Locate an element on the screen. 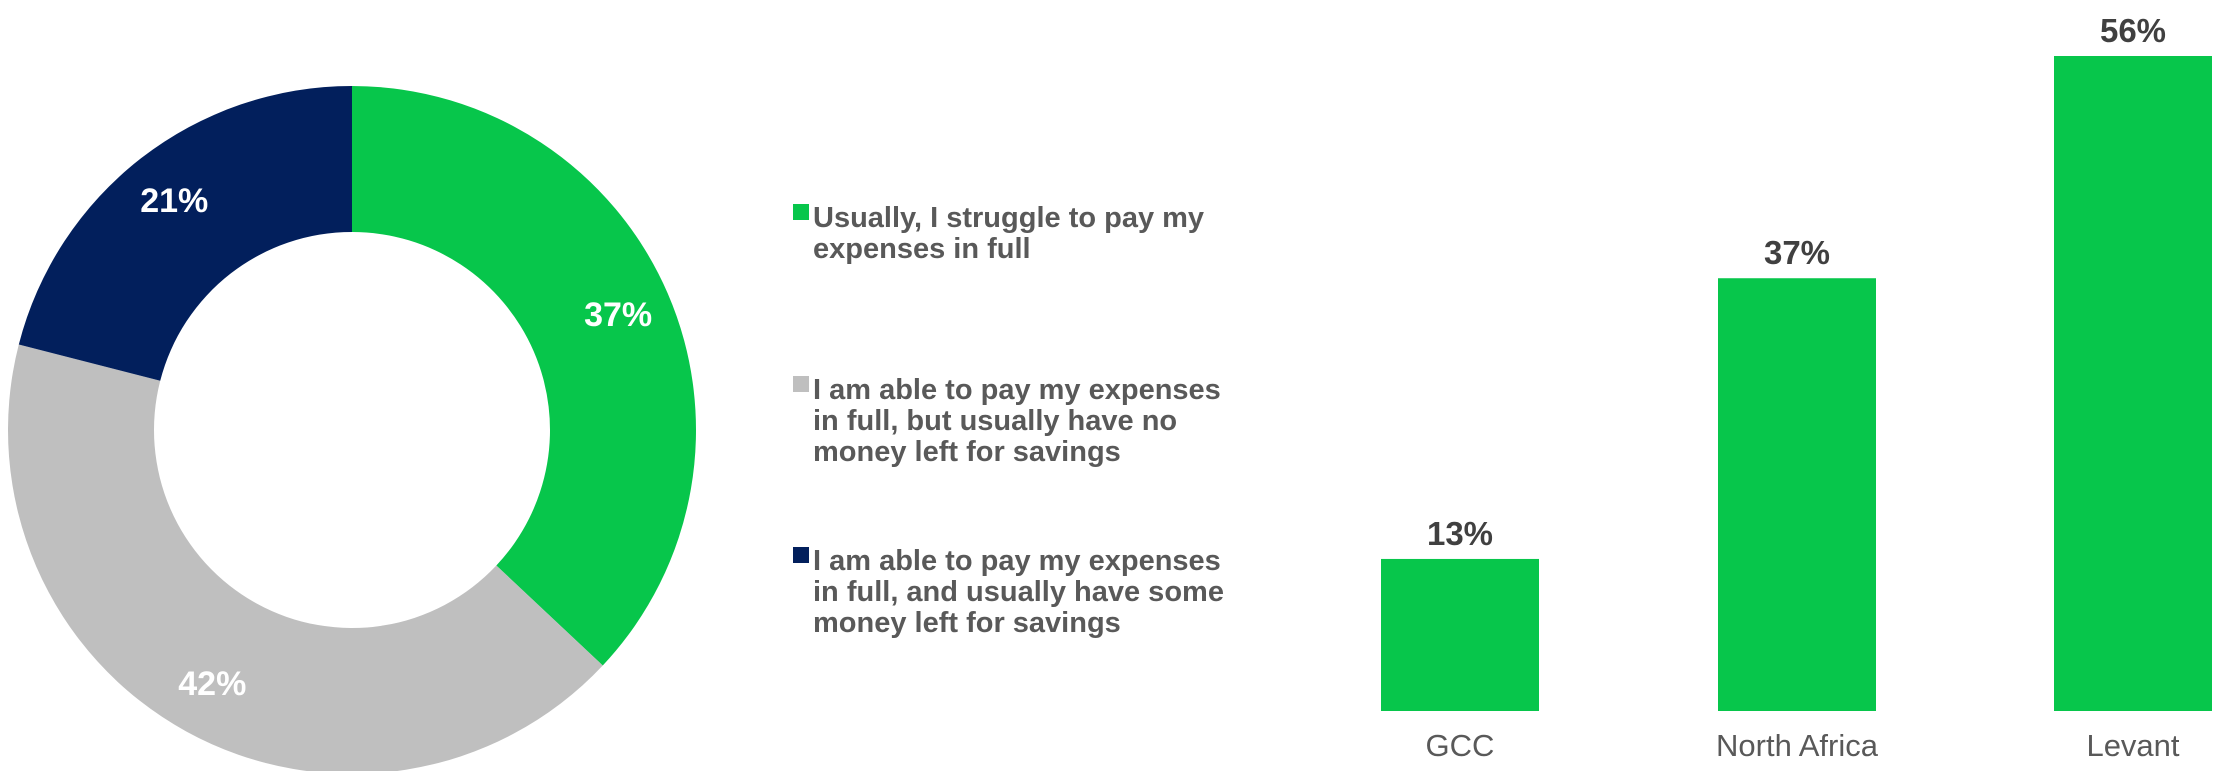 This screenshot has height=771, width=2216. donut-slice-label: 42% is located at coordinates (212, 684).